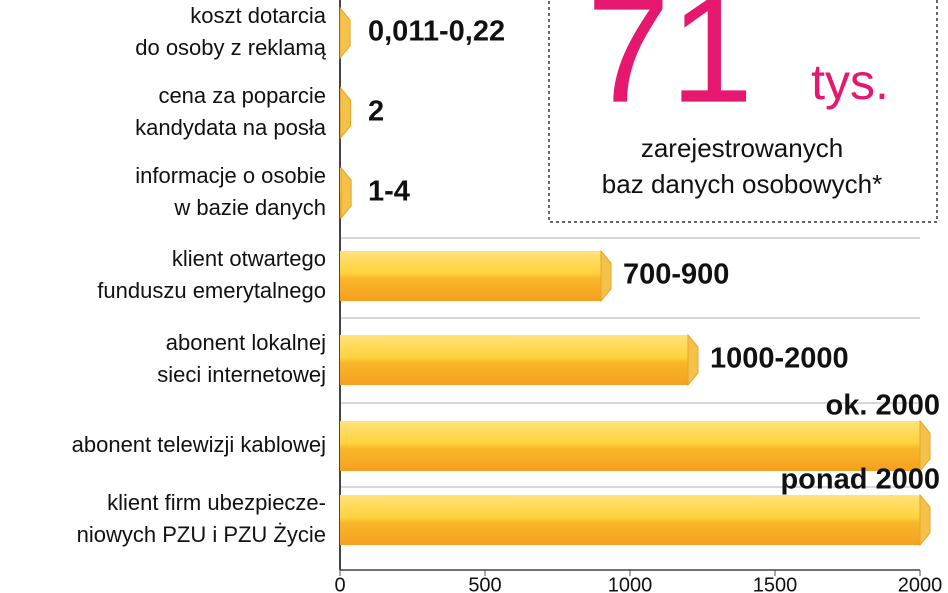 The width and height of the screenshot is (948, 593). I want to click on x-tick-label: 1500, so click(775, 583).